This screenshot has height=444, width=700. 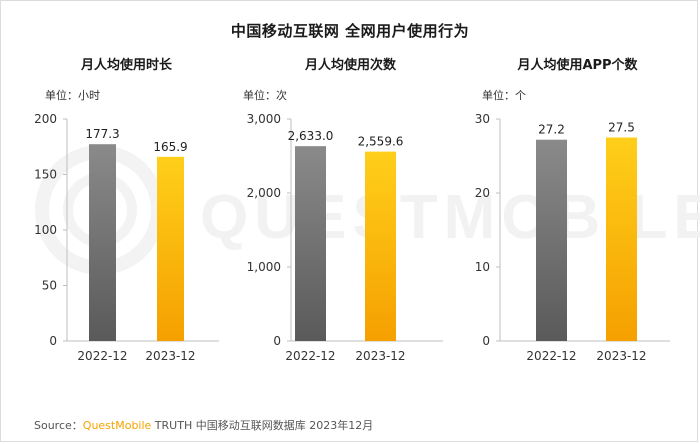 What do you see at coordinates (45, 175) in the screenshot?
I see `y-tick-label: 150` at bounding box center [45, 175].